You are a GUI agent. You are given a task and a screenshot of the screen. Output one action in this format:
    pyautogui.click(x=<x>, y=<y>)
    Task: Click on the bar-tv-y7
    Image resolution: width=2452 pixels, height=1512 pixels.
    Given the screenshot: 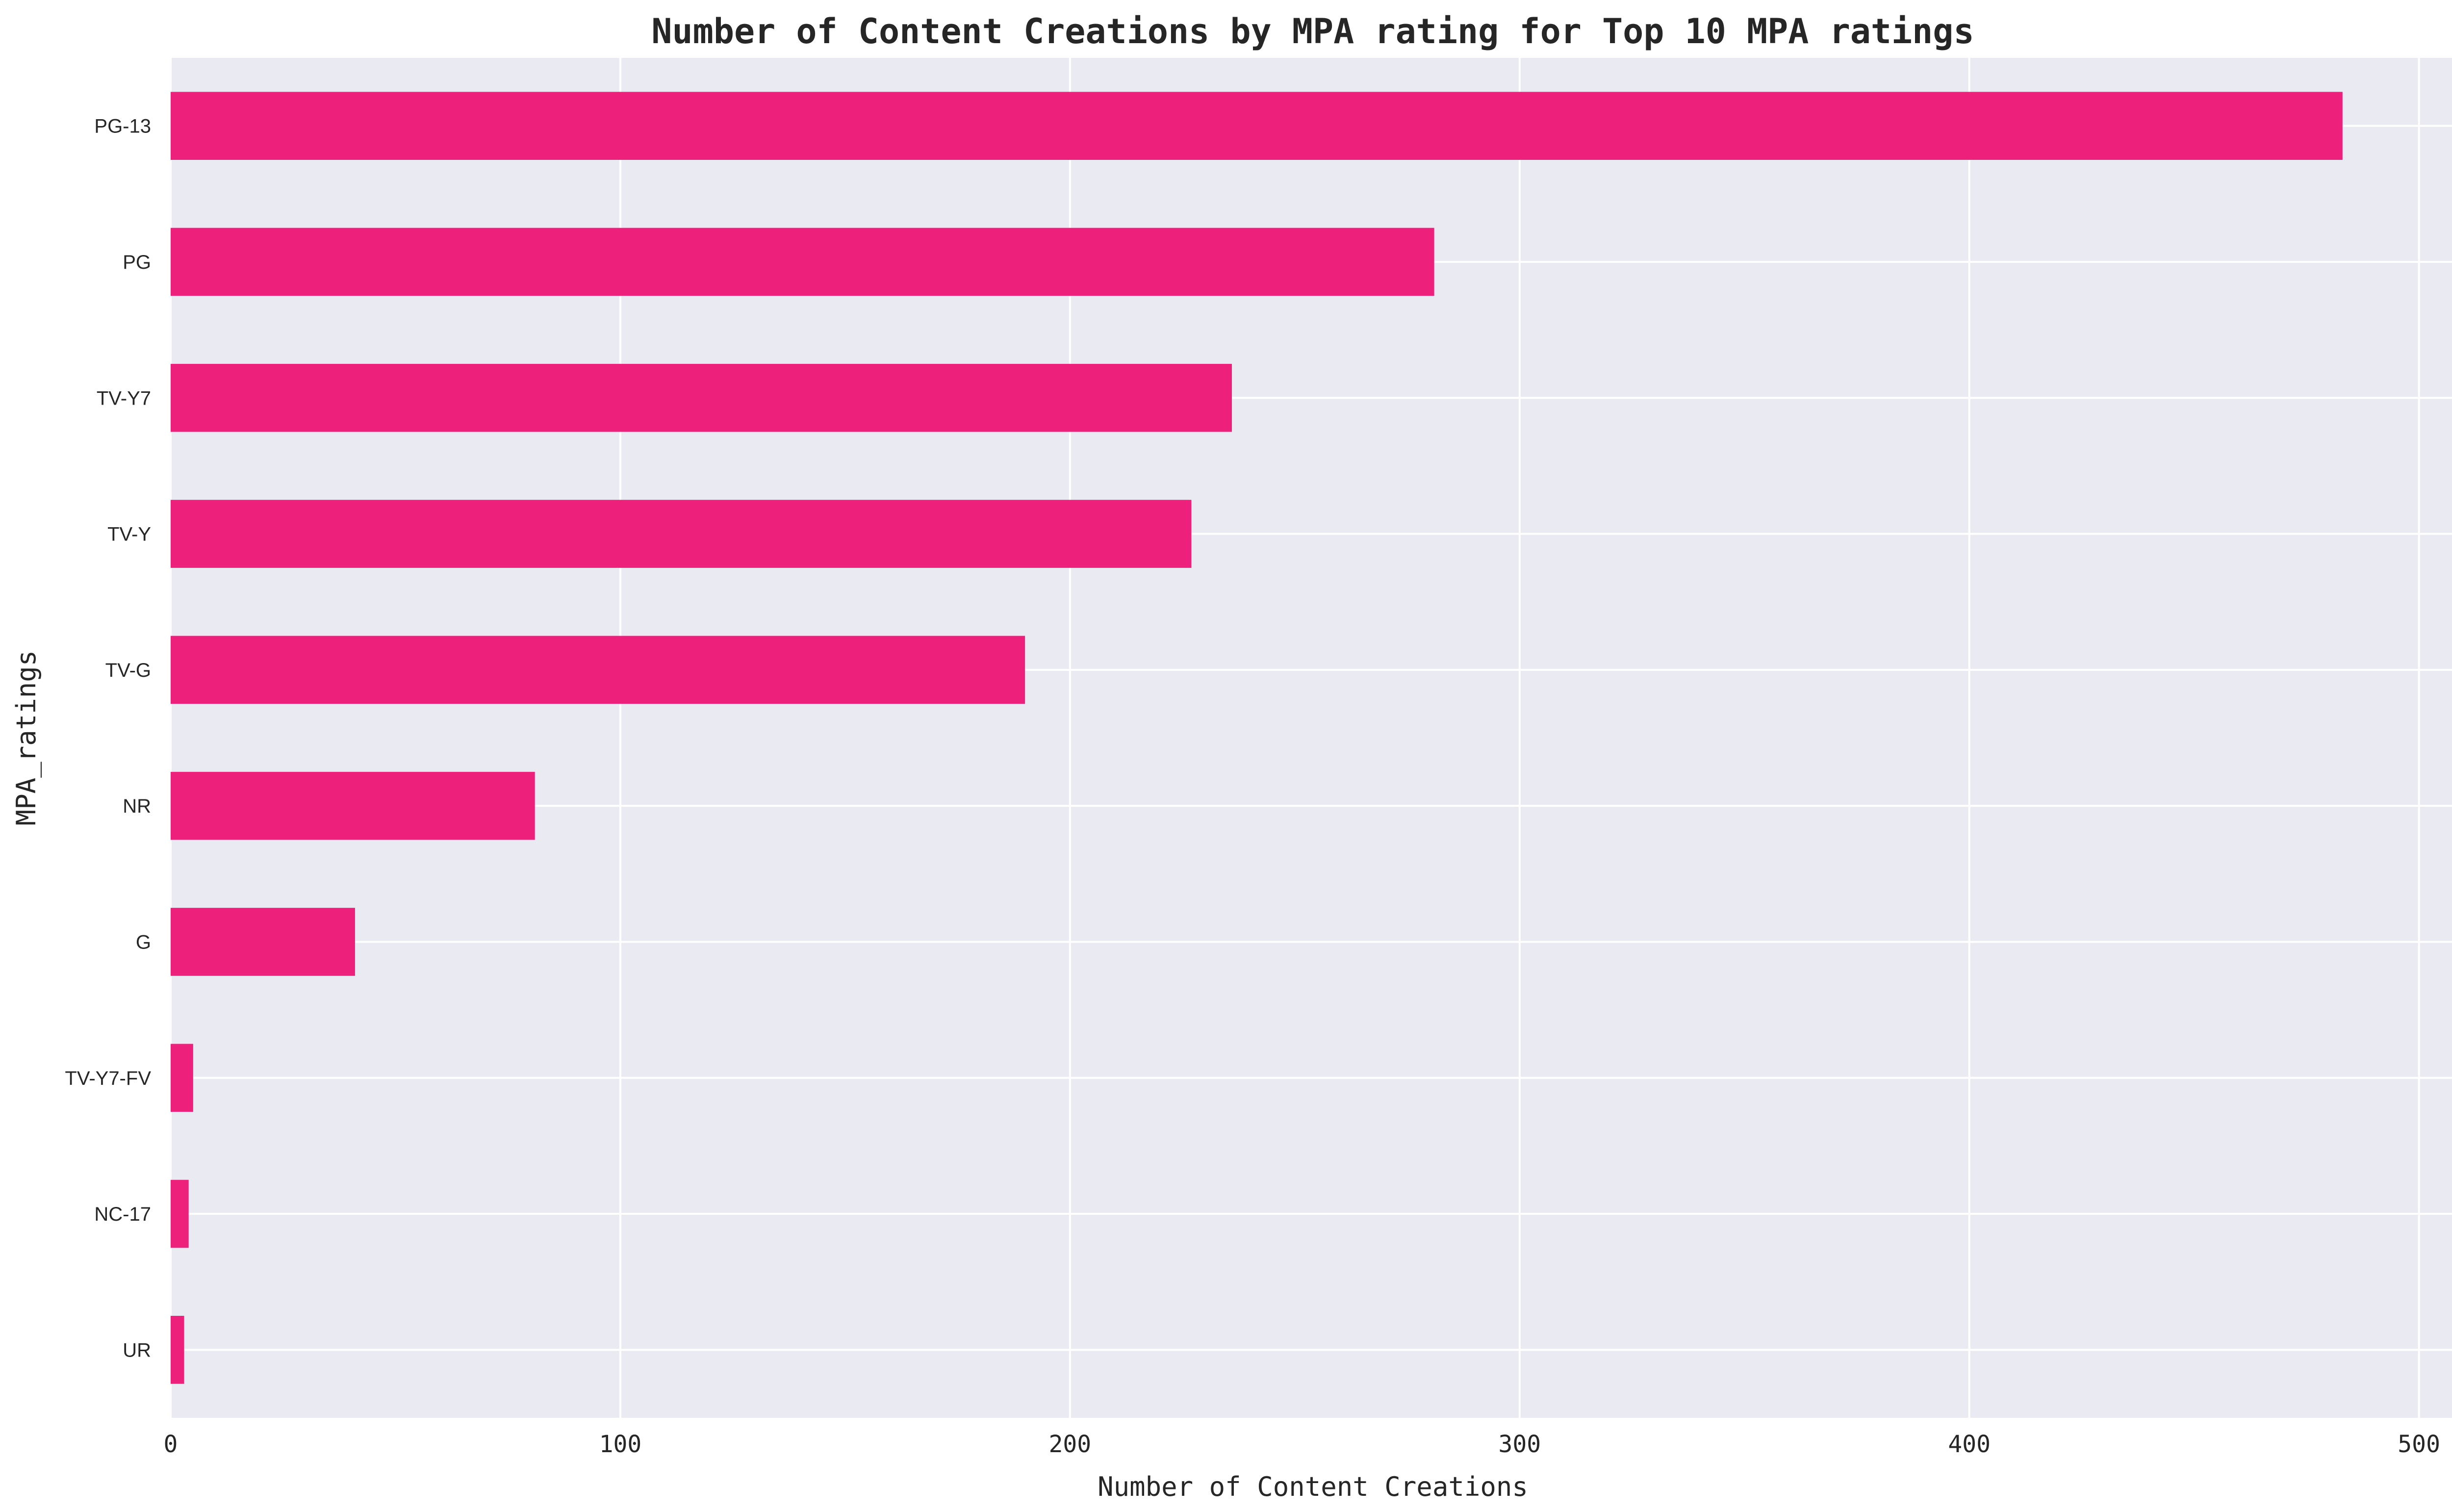 What is the action you would take?
    pyautogui.click(x=701, y=398)
    